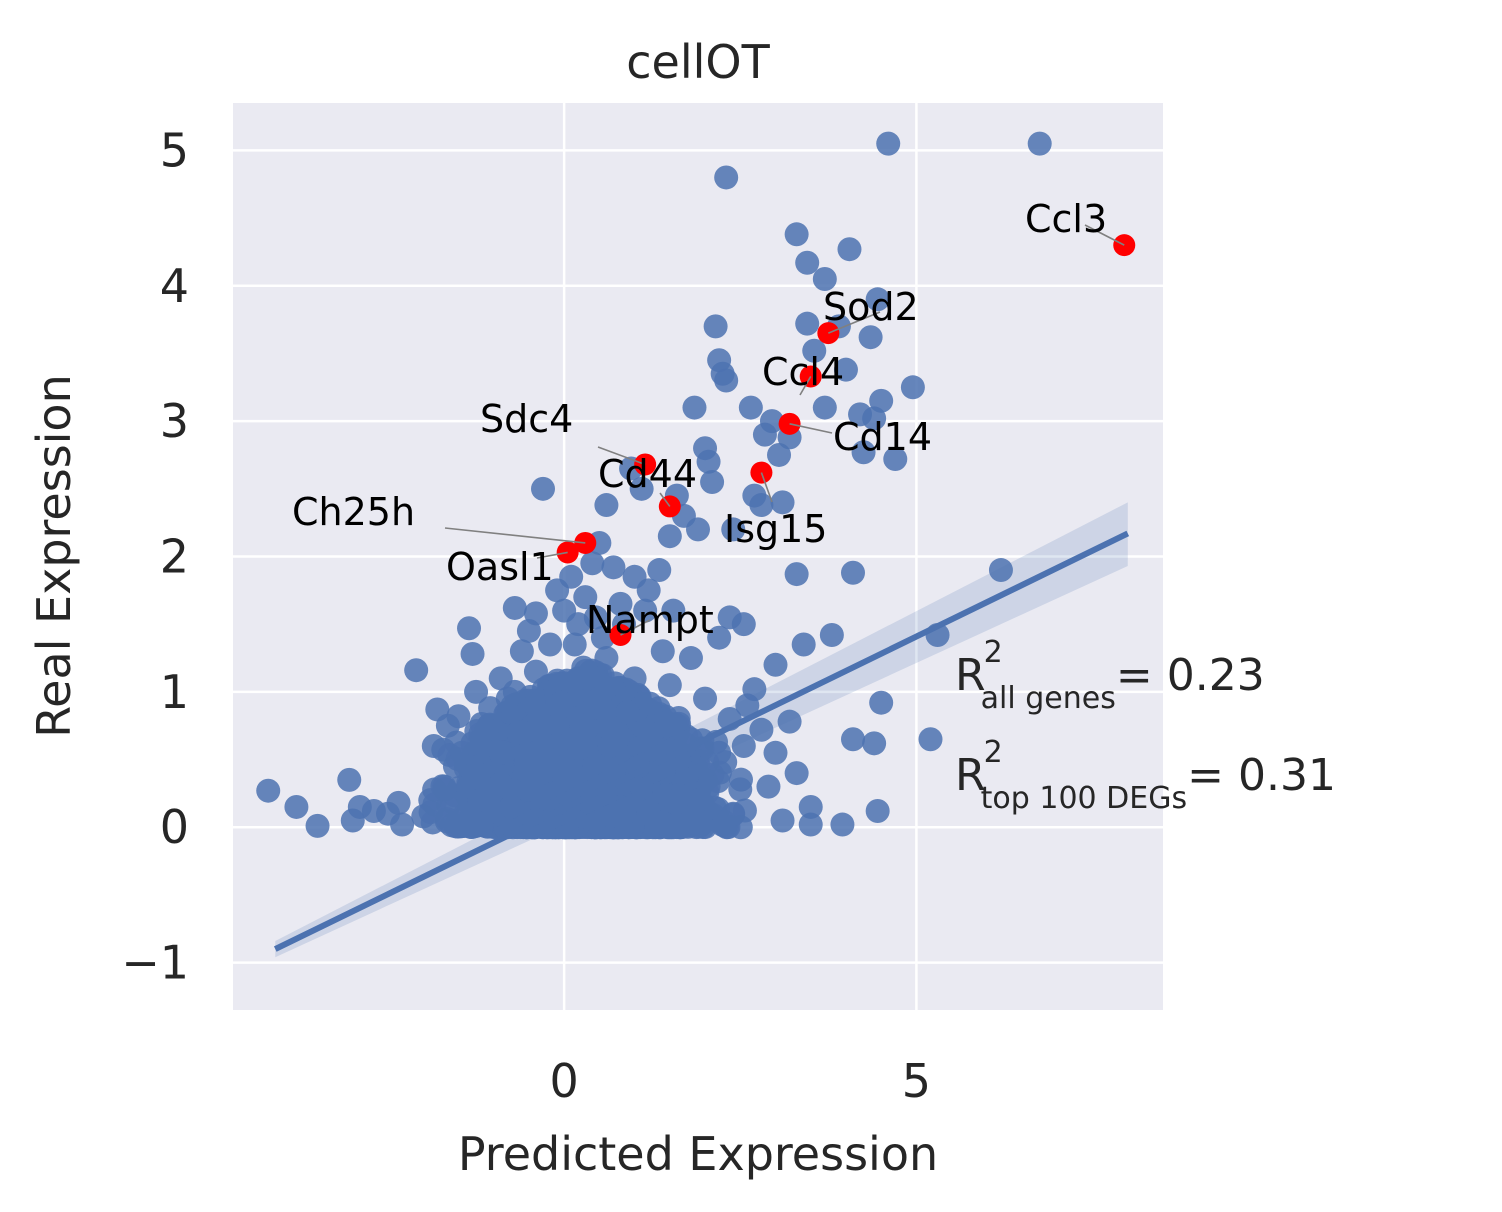 This screenshot has height=1212, width=1502. Describe the element at coordinates (871, 307) in the screenshot. I see `gene-label: Sod2` at that location.